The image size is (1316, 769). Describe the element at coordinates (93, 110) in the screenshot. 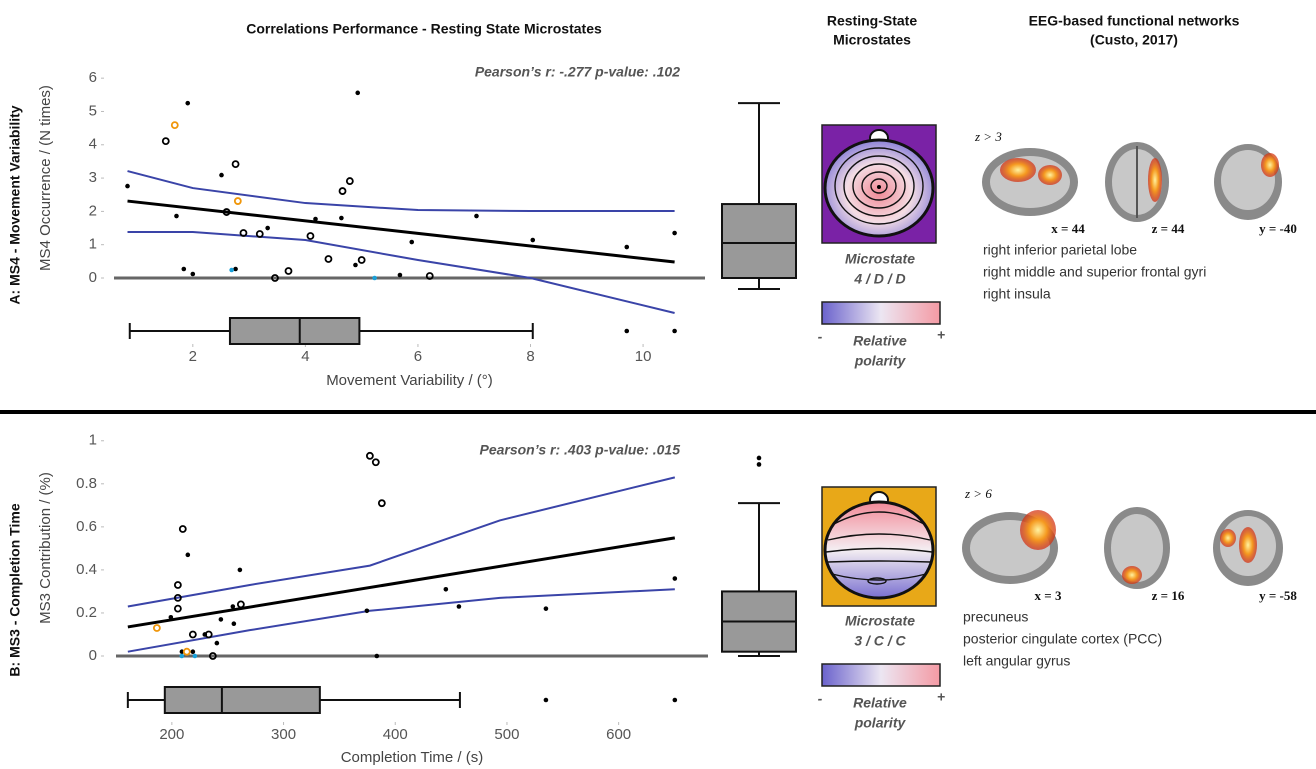

I see `y-tick-label: 5` at that location.